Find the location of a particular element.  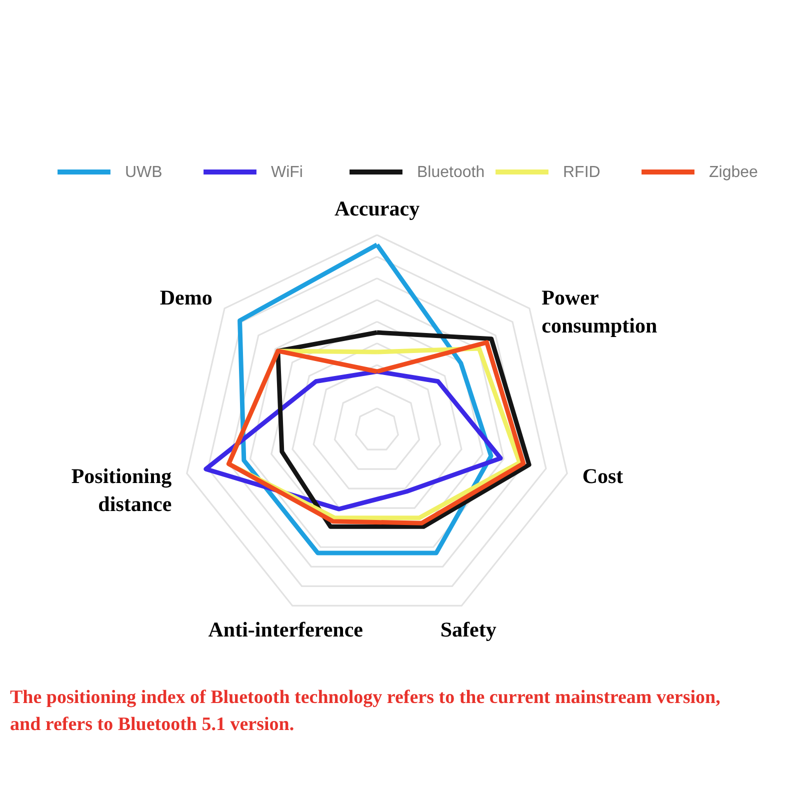

spoke-label: Cost is located at coordinates (603, 476).